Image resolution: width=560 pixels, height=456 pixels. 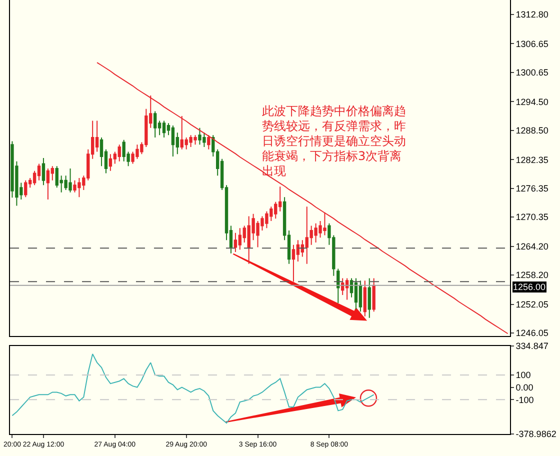 What do you see at coordinates (532, 333) in the screenshot?
I see `y-tick-label: 1246.05` at bounding box center [532, 333].